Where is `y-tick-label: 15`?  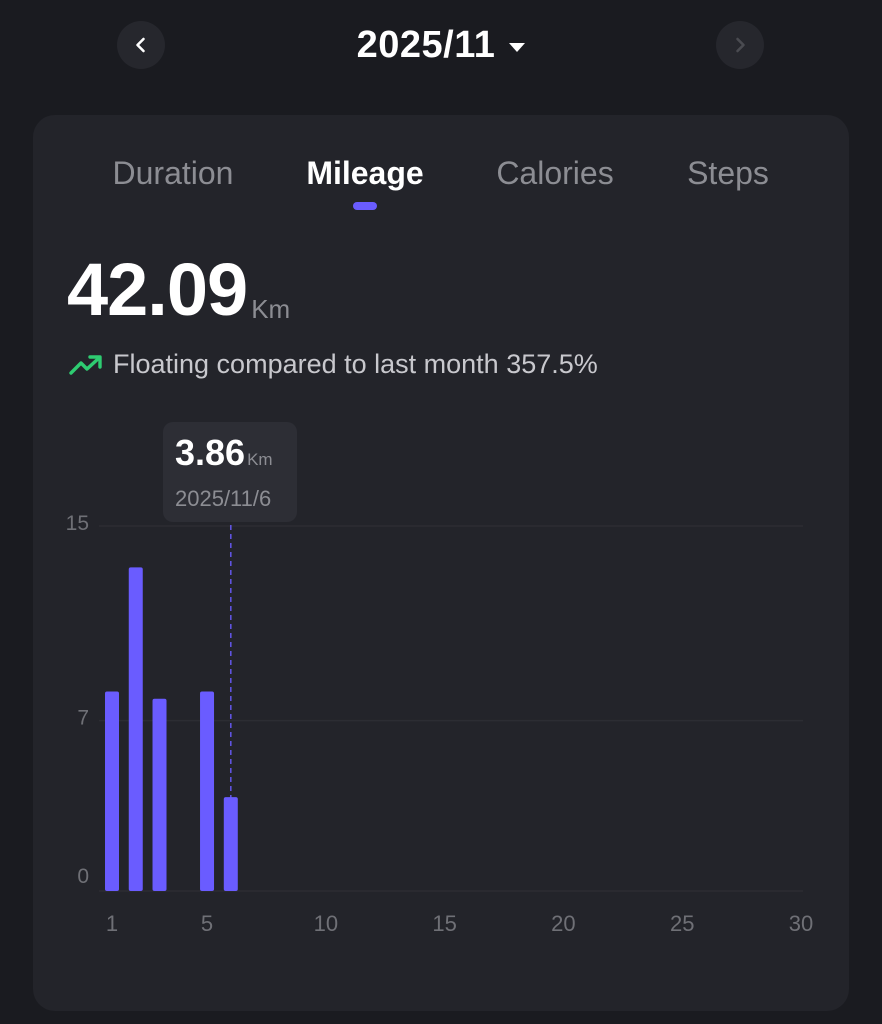 y-tick-label: 15 is located at coordinates (77, 523).